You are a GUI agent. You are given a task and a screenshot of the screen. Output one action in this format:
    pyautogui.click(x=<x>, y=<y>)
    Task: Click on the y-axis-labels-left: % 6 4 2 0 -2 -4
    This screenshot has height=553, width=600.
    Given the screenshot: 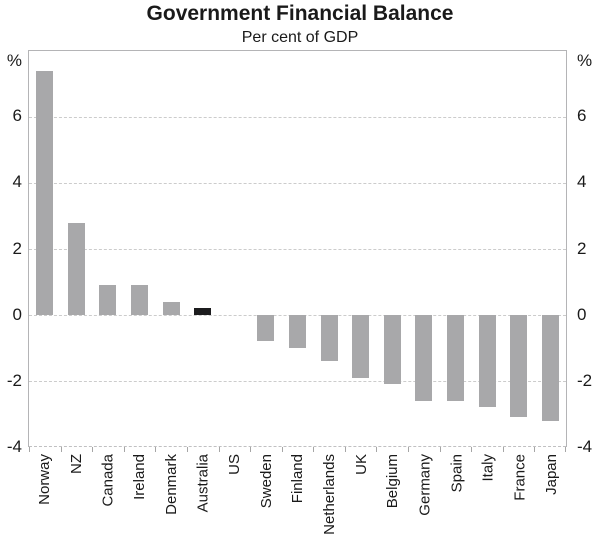 What is the action you would take?
    pyautogui.click(x=11, y=253)
    